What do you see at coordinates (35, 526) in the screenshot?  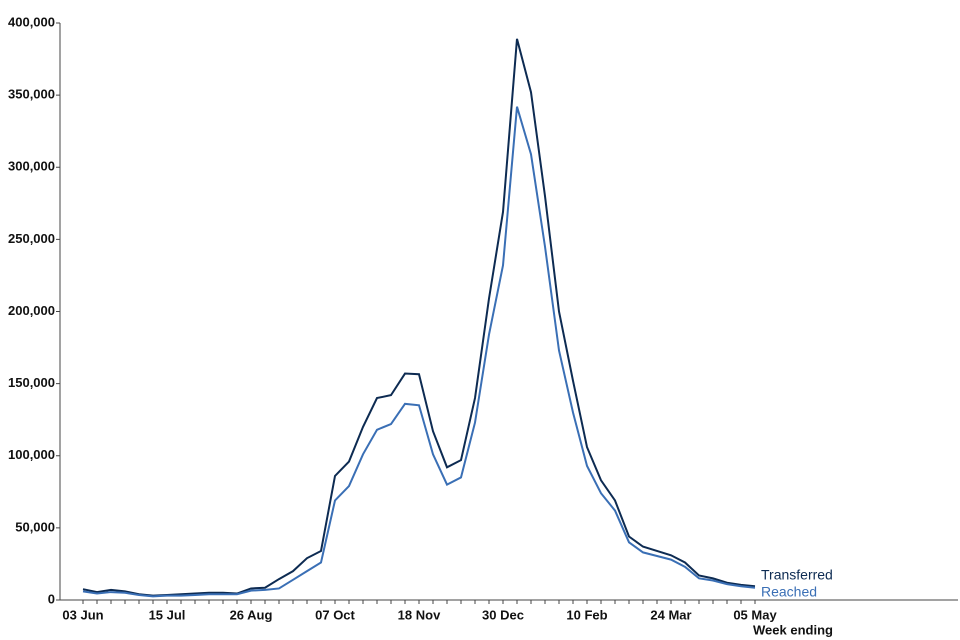 I see `y-tick-label: 50,000` at bounding box center [35, 526].